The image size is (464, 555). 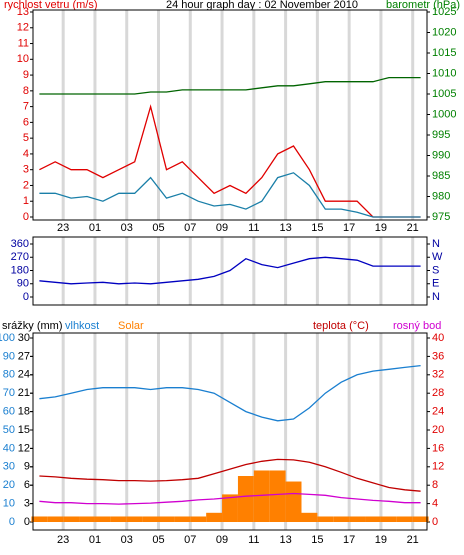 What do you see at coordinates (441, 196) in the screenshot?
I see `y-tick-label: 980` at bounding box center [441, 196].